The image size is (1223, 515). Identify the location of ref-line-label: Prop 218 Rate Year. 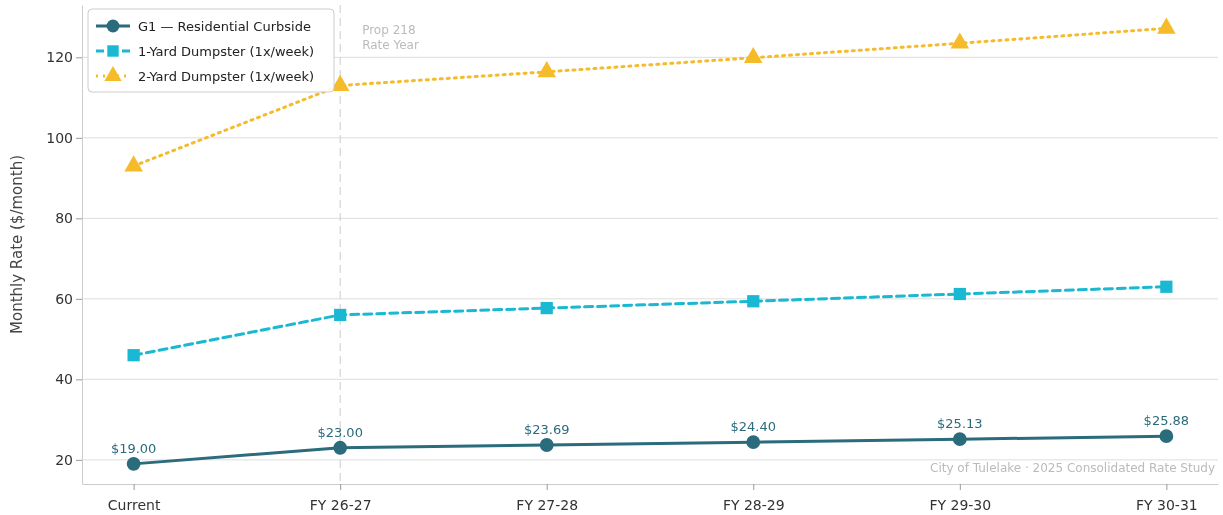
(390, 37).